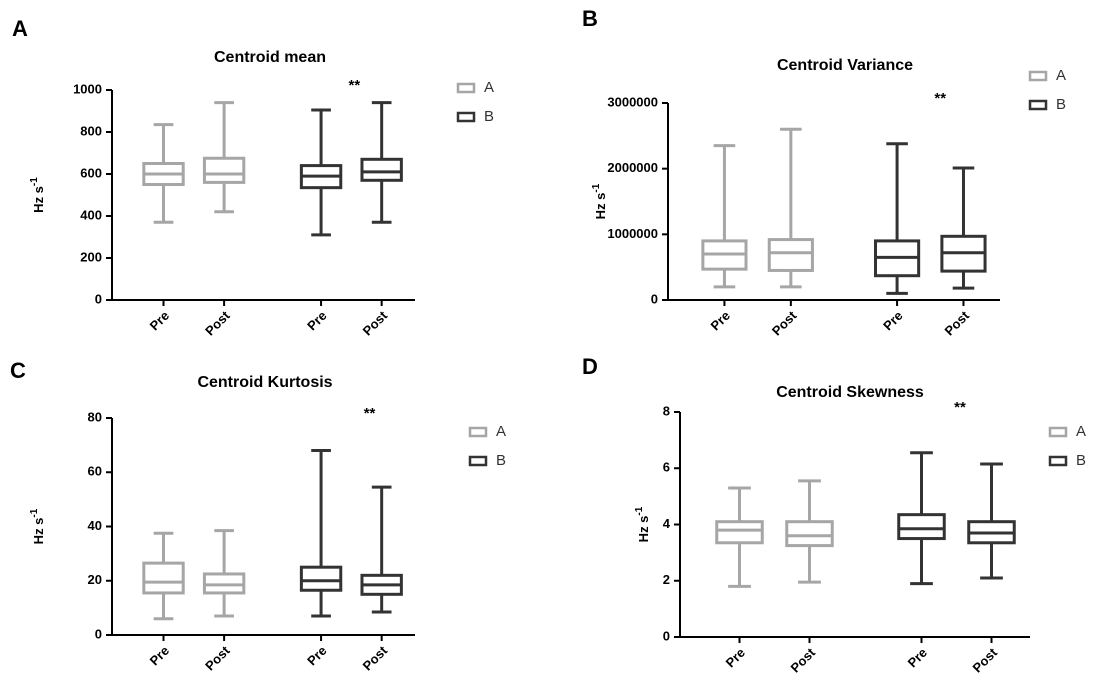 Image resolution: width=1097 pixels, height=682 pixels. I want to click on y-tick-label: 1000000, so click(632, 233).